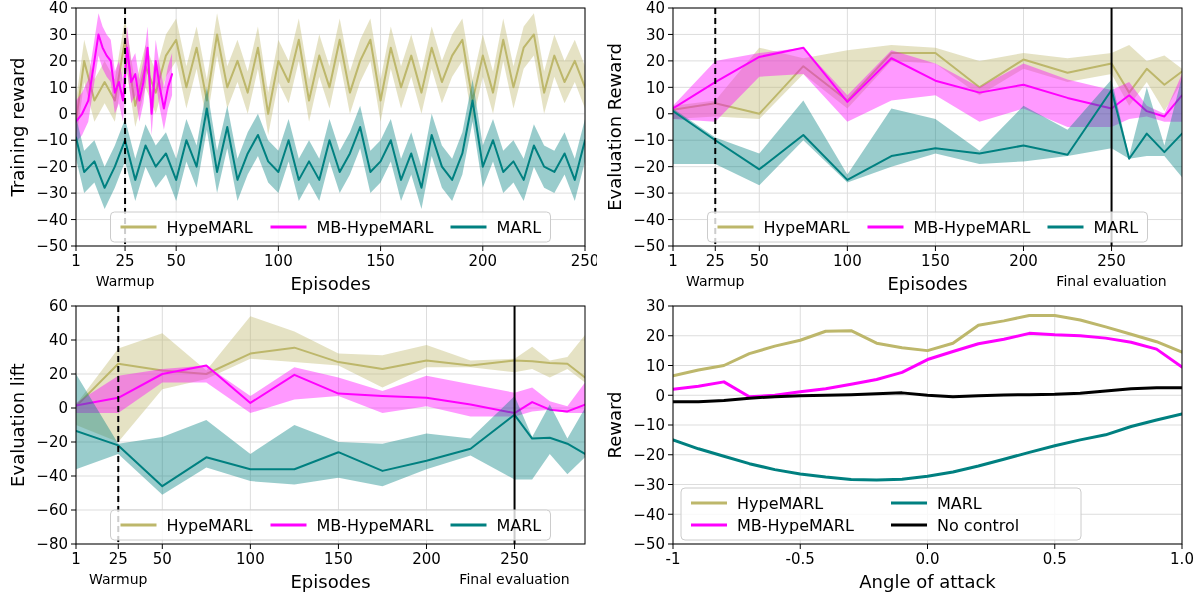 Image resolution: width=1194 pixels, height=596 pixels. I want to click on y-axis-title: Evaluation Reward, so click(614, 127).